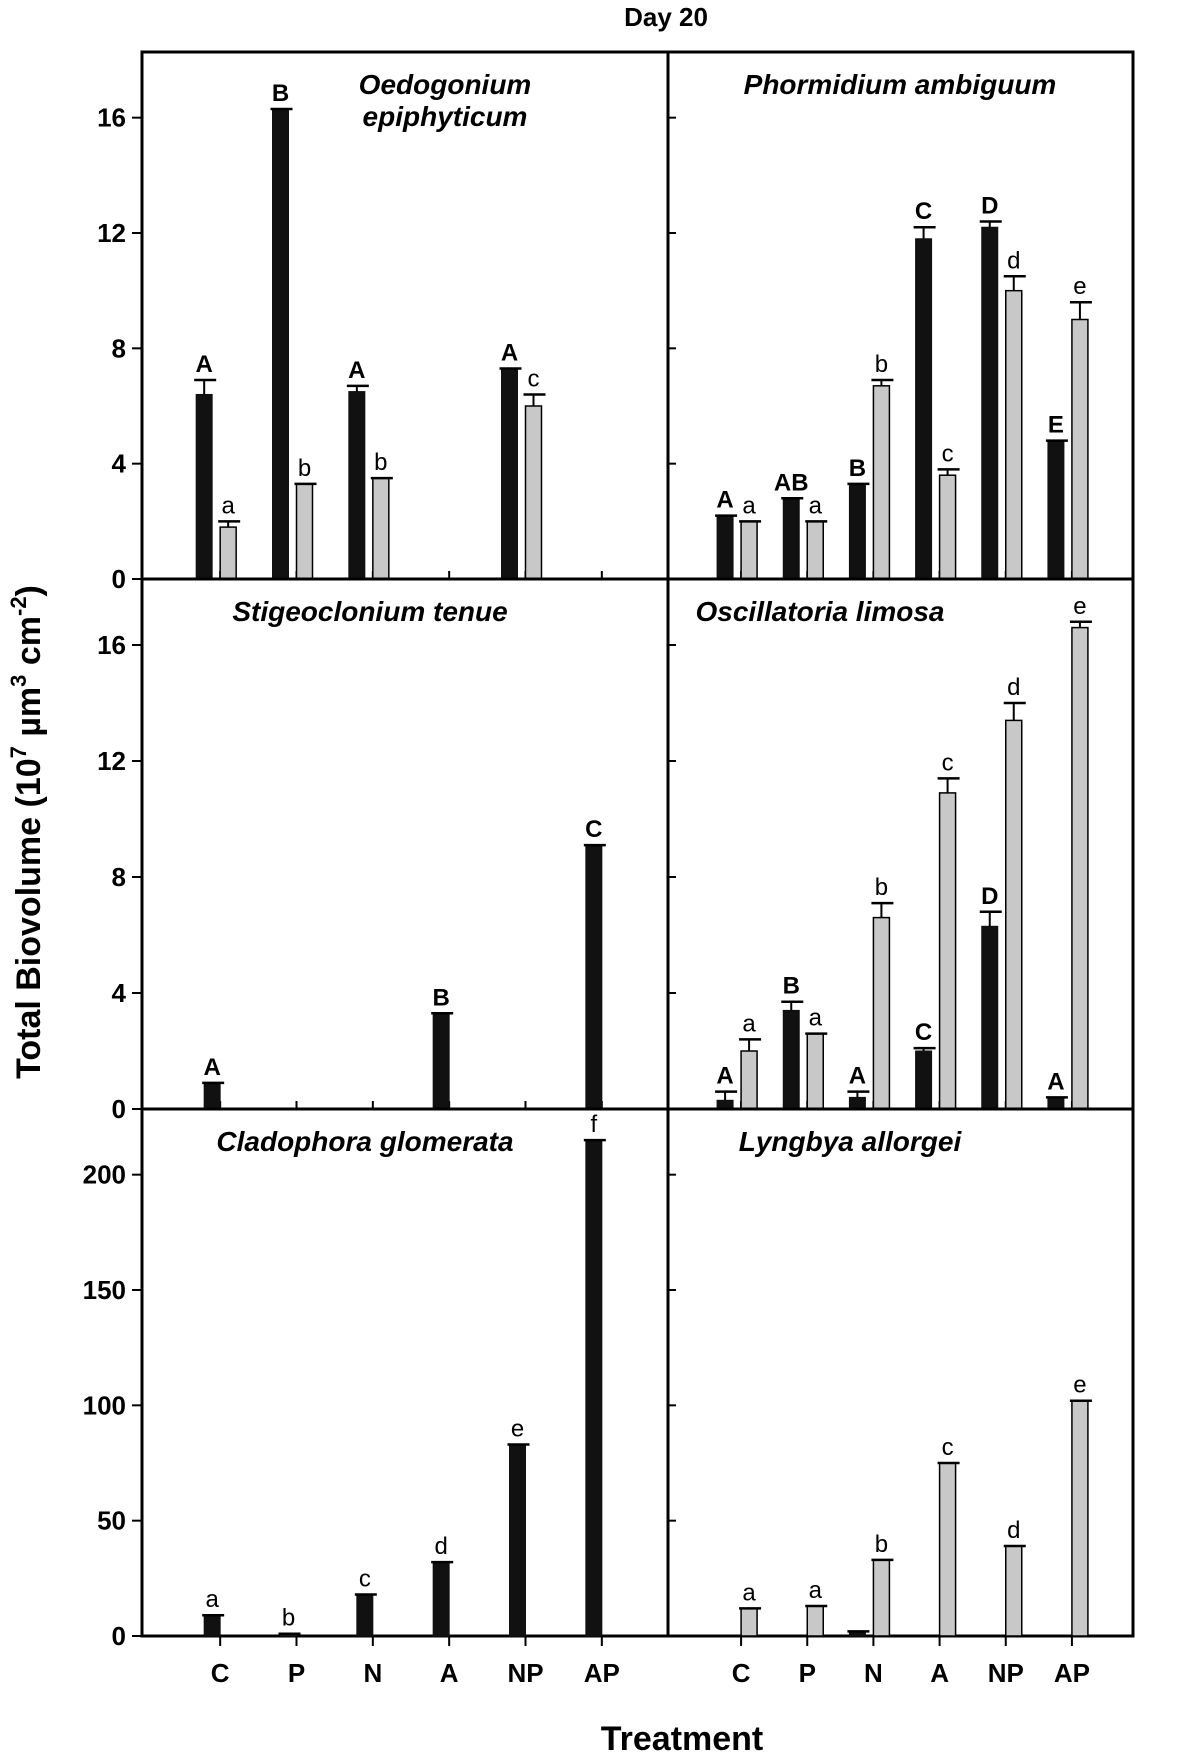 The image size is (1200, 1760). I want to click on x-tick-label: N, so click(372, 1673).